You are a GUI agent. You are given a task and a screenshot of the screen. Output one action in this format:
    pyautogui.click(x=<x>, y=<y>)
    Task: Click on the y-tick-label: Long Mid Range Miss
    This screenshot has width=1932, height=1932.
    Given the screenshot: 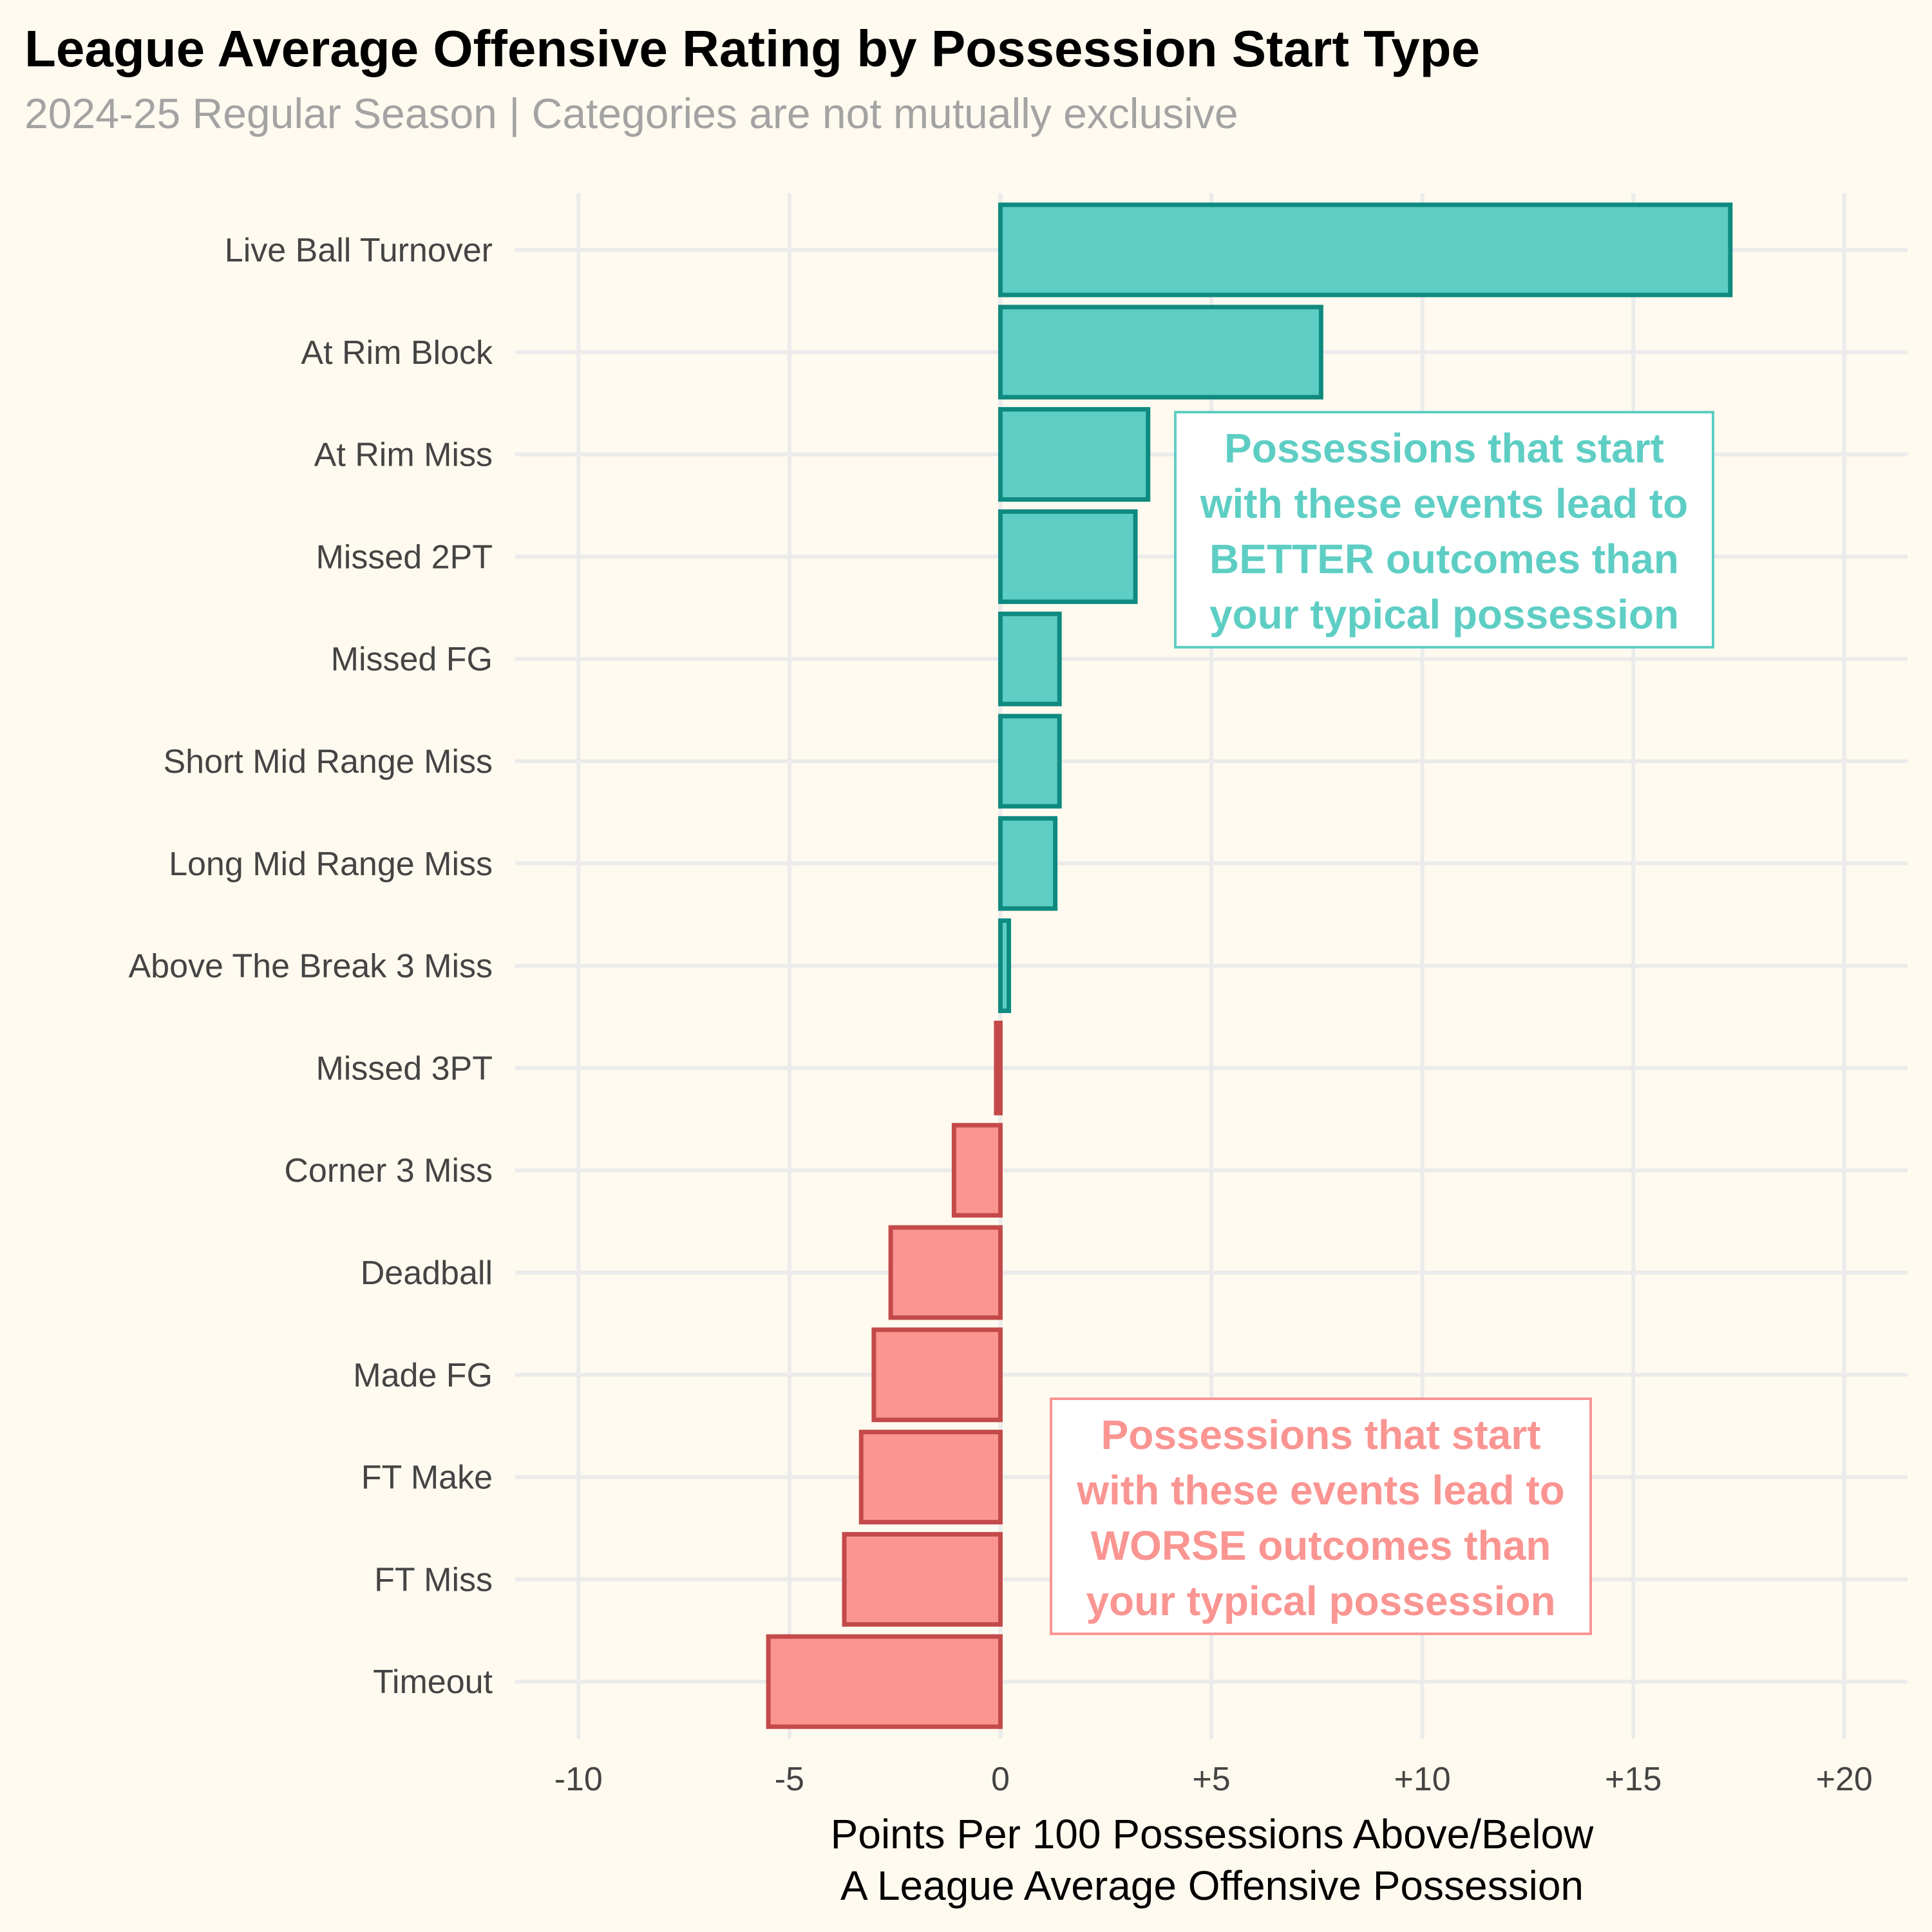 What is the action you would take?
    pyautogui.click(x=331, y=865)
    